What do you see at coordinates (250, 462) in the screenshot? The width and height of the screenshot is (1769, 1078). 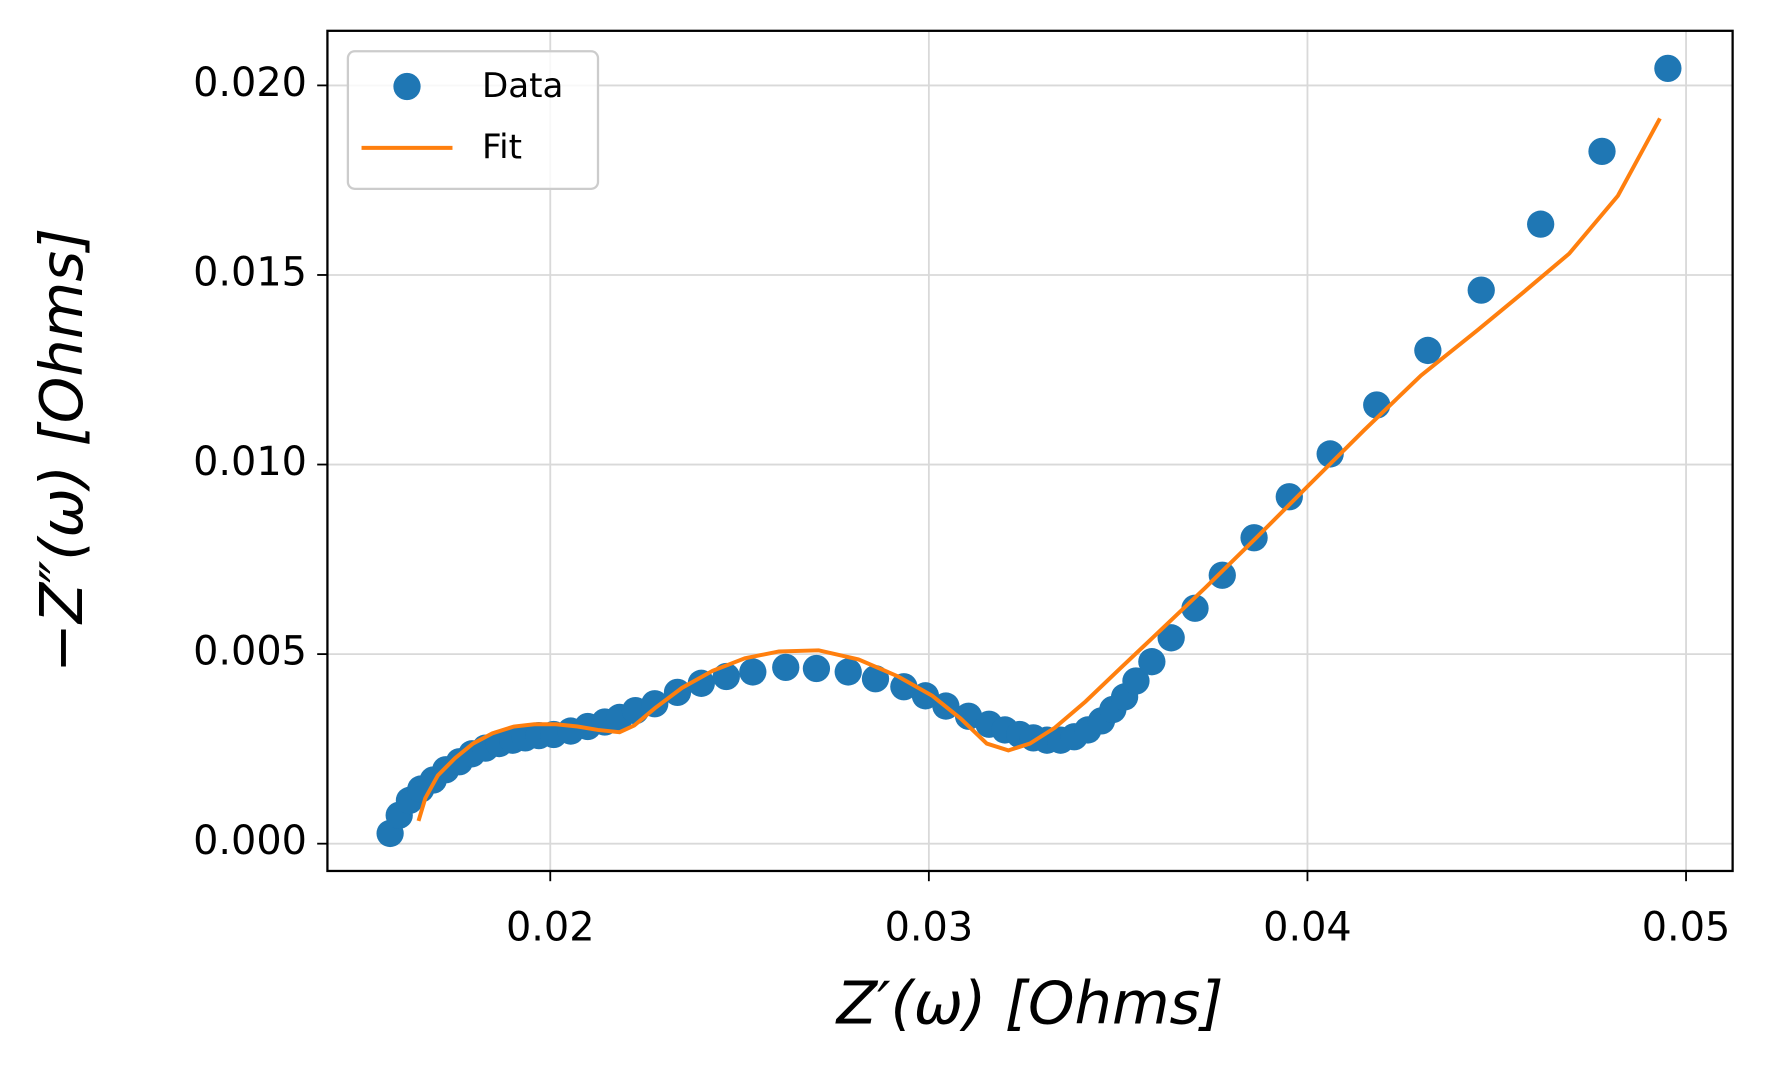 I see `y-tick-label: 0.010` at bounding box center [250, 462].